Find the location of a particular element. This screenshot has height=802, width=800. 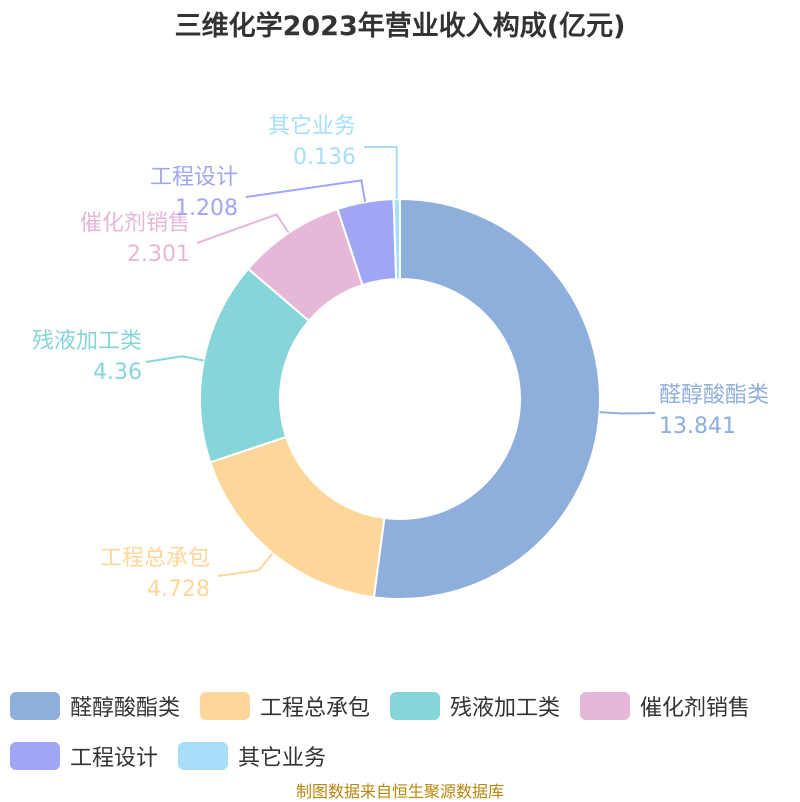

slice-label-value-0: 13.841 is located at coordinates (697, 426).